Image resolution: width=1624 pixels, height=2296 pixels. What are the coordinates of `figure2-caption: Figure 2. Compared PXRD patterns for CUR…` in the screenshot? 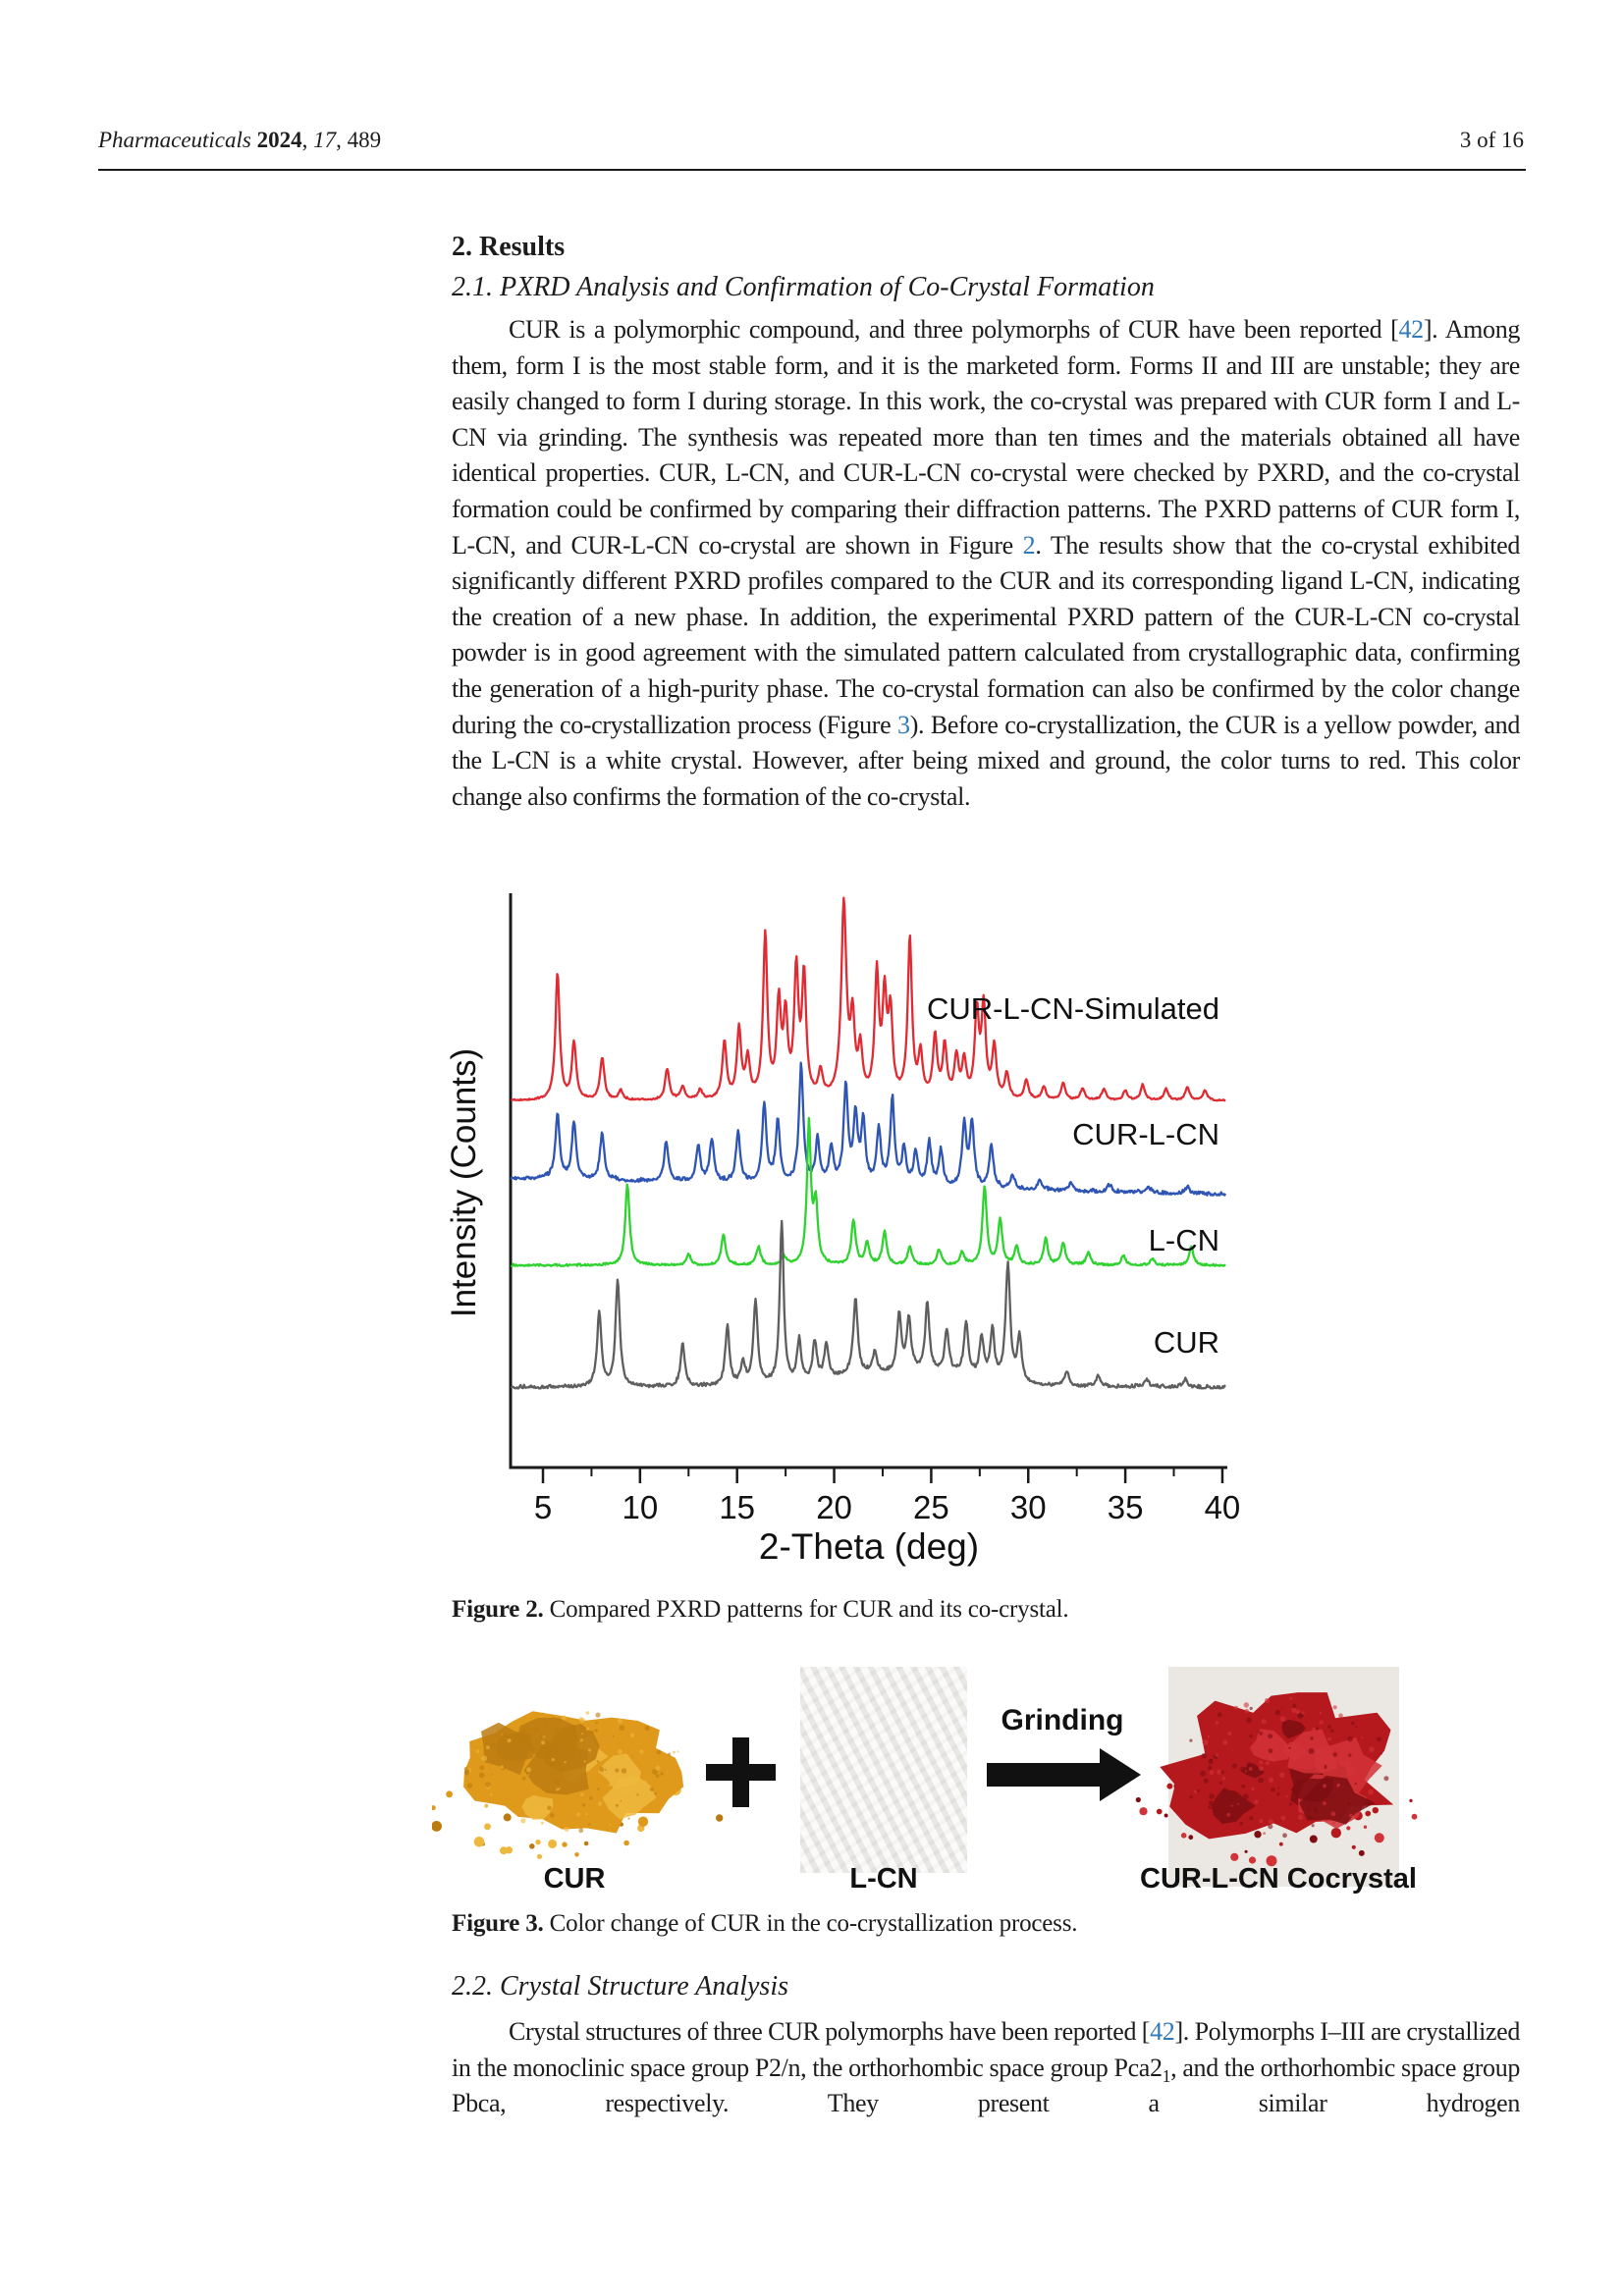 It's located at (986, 1610).